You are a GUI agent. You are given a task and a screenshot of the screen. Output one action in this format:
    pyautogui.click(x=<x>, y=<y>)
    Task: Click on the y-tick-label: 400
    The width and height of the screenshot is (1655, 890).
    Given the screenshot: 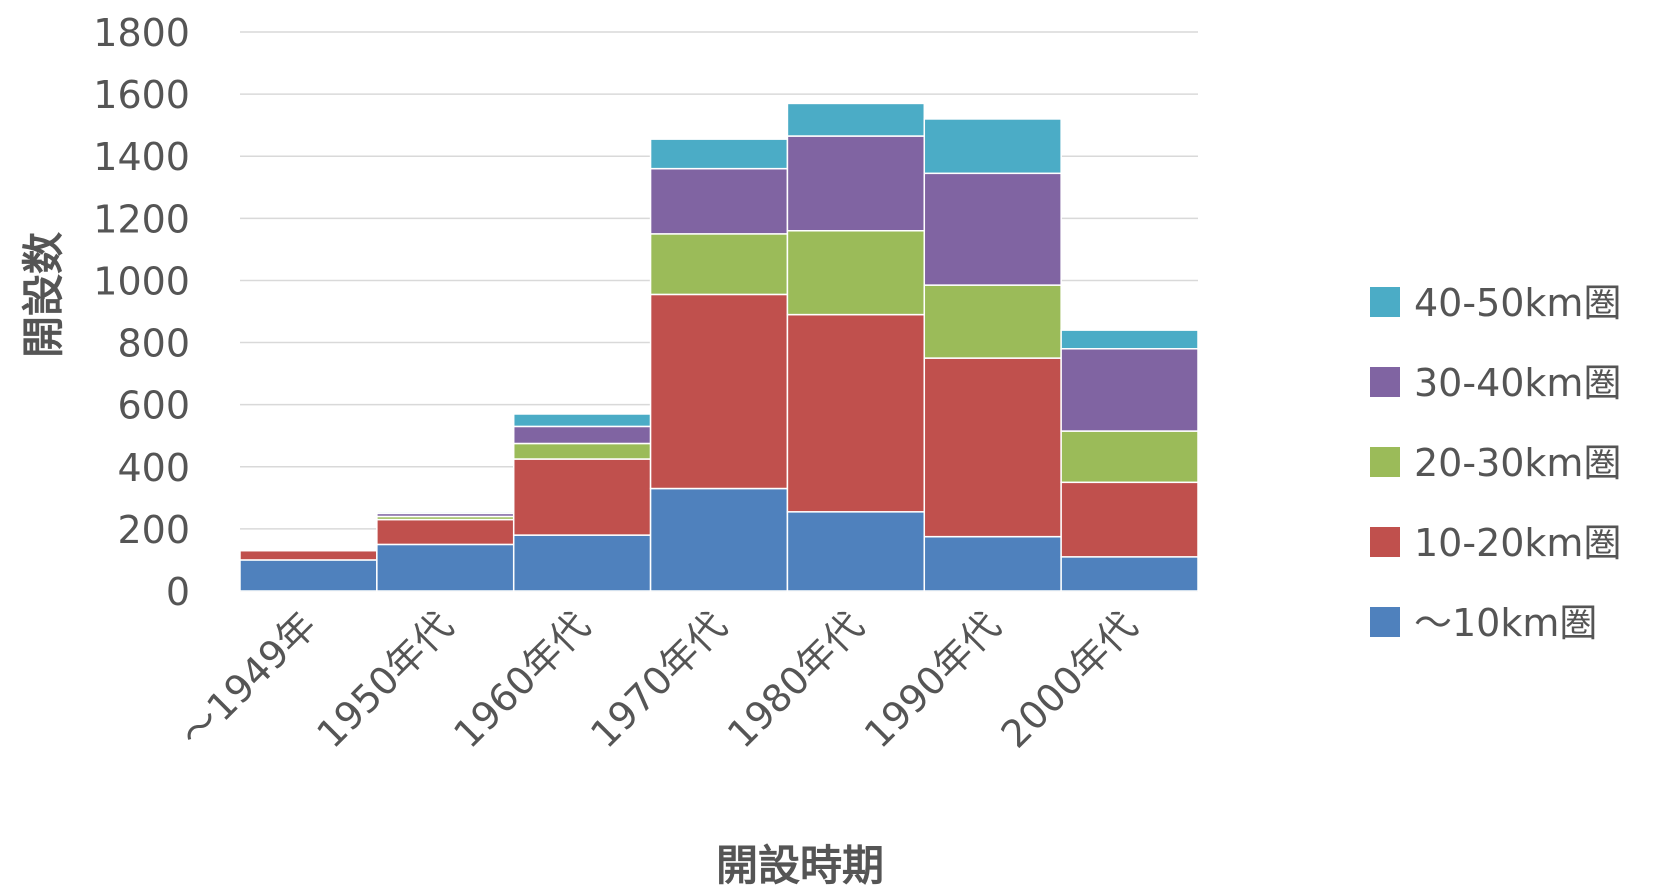 What is the action you would take?
    pyautogui.click(x=153, y=468)
    